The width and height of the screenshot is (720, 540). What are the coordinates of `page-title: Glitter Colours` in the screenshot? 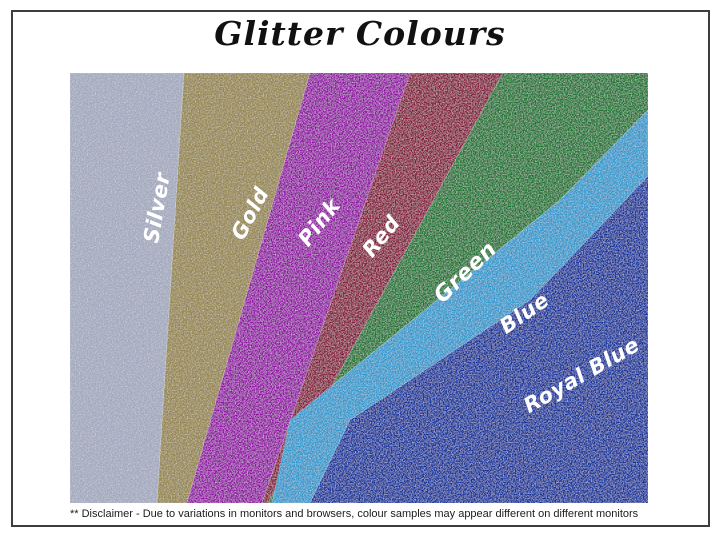 It's located at (360, 33).